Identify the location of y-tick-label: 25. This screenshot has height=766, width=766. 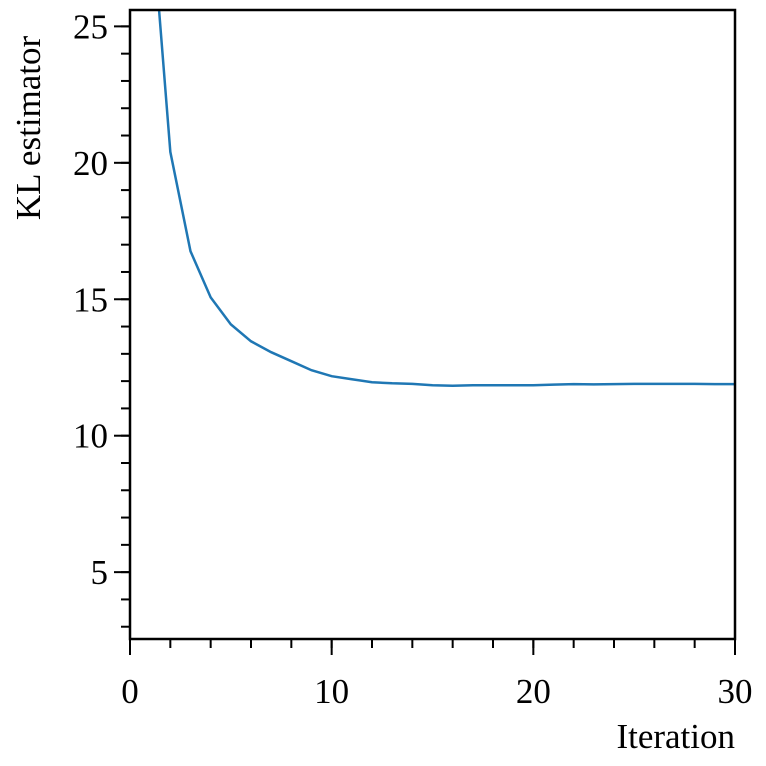
(90, 26).